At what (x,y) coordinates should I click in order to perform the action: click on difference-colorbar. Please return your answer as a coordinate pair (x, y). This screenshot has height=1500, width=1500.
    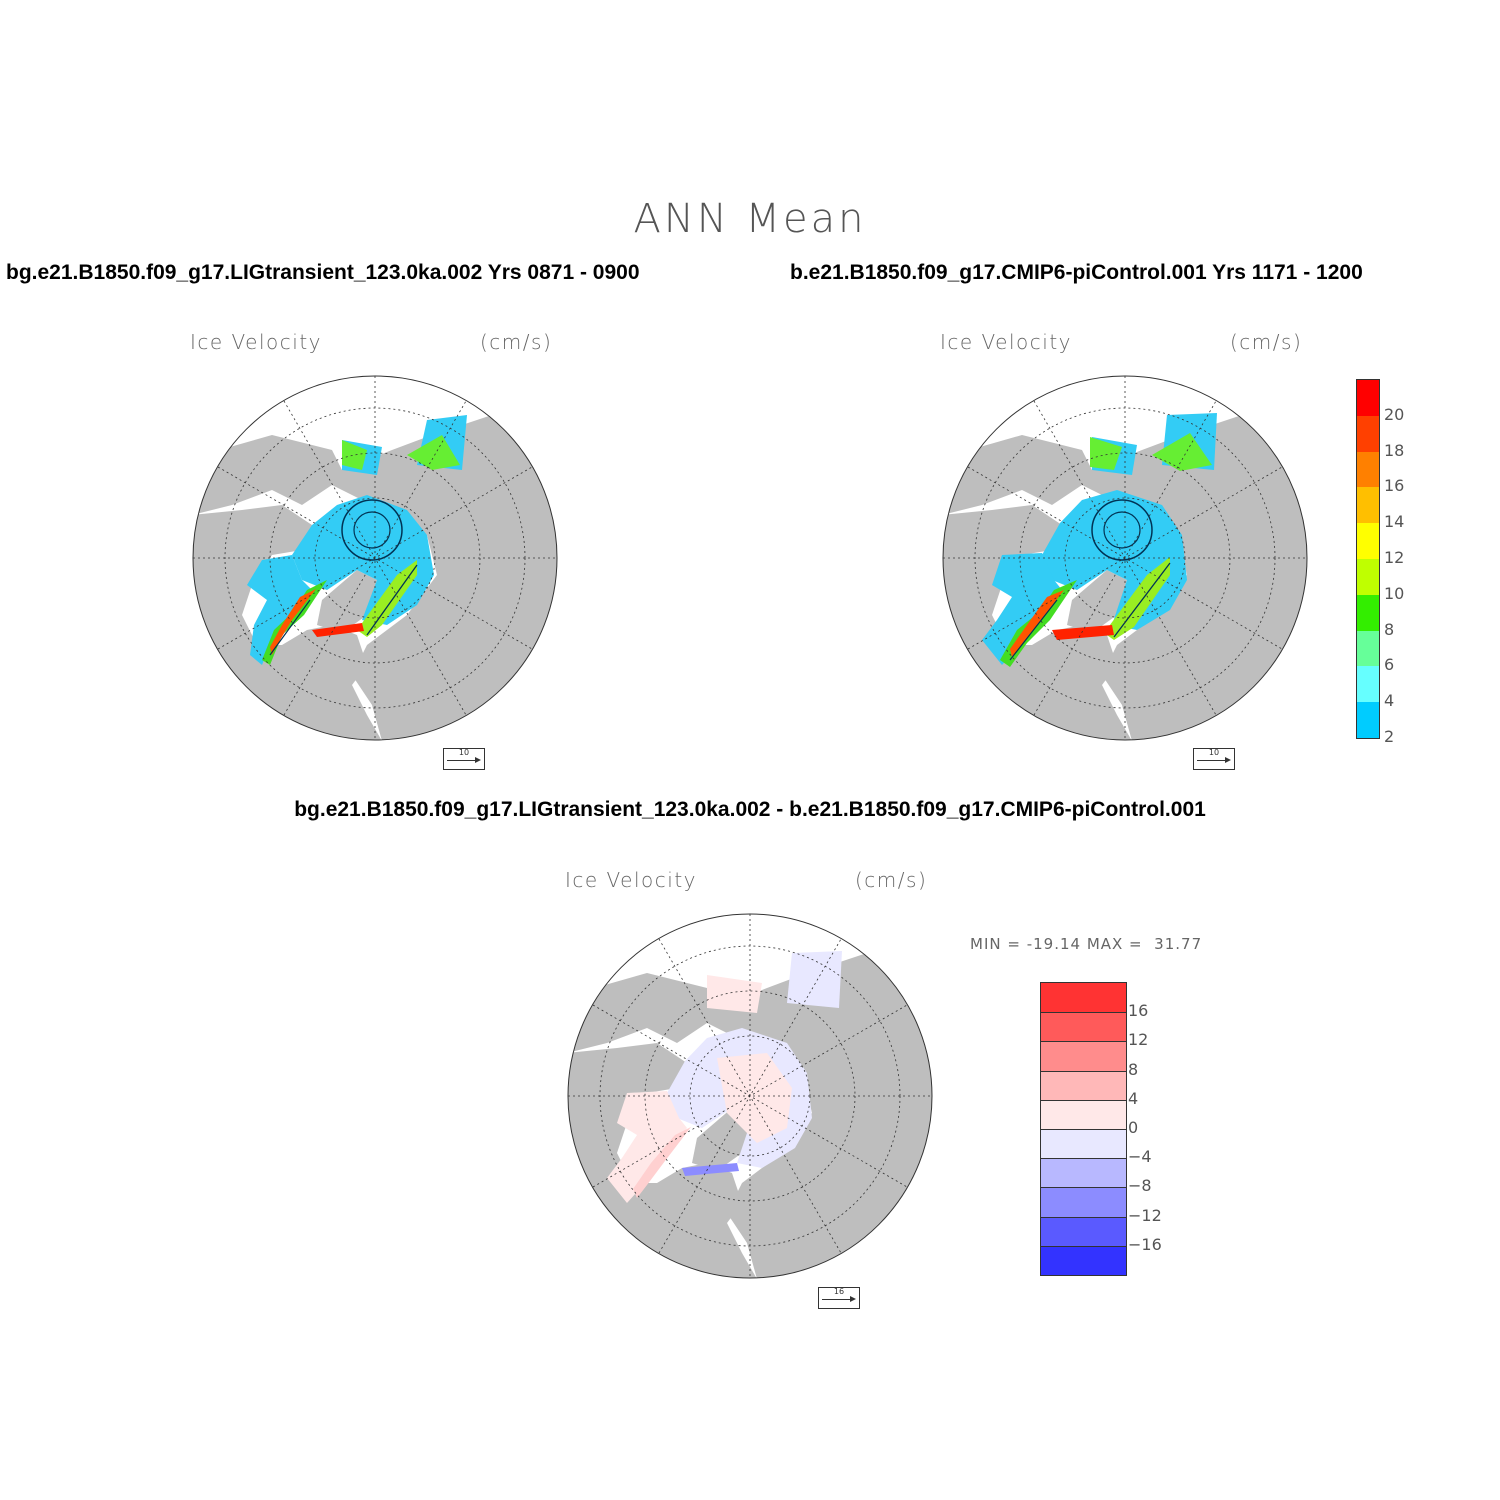
    Looking at the image, I should click on (1083, 1129).